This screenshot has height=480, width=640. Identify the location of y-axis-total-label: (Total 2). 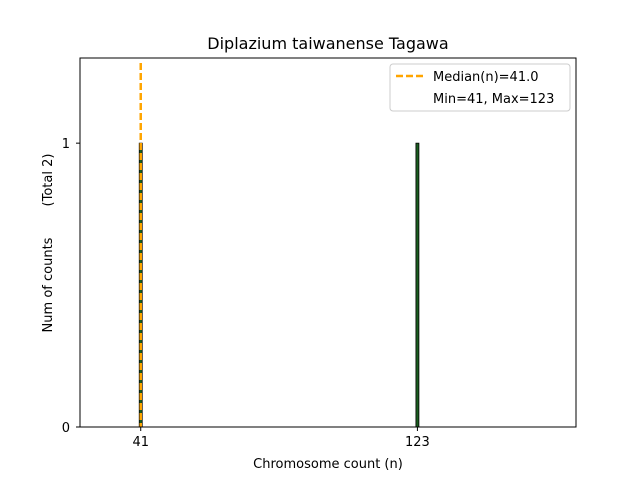
(48, 180).